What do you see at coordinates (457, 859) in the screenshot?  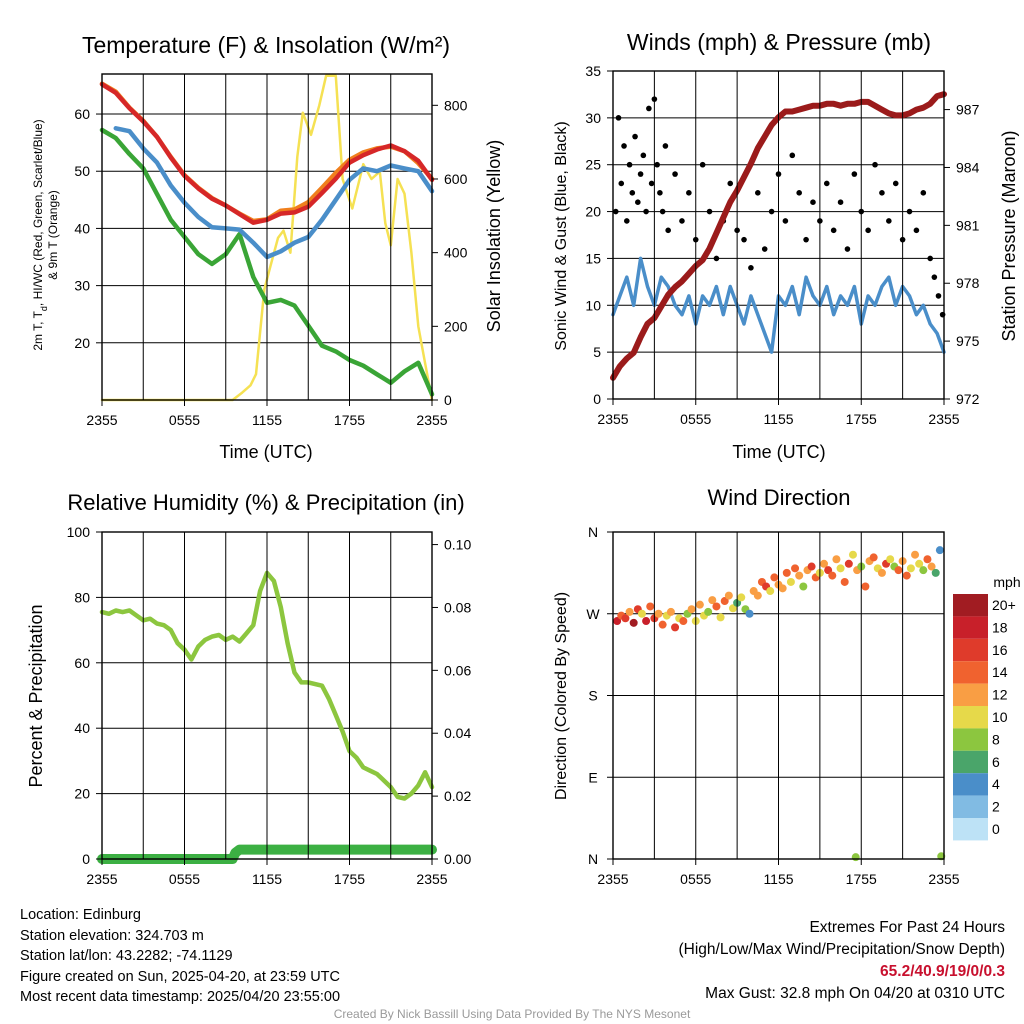 I see `rh-y2-tick-label: 0.00` at bounding box center [457, 859].